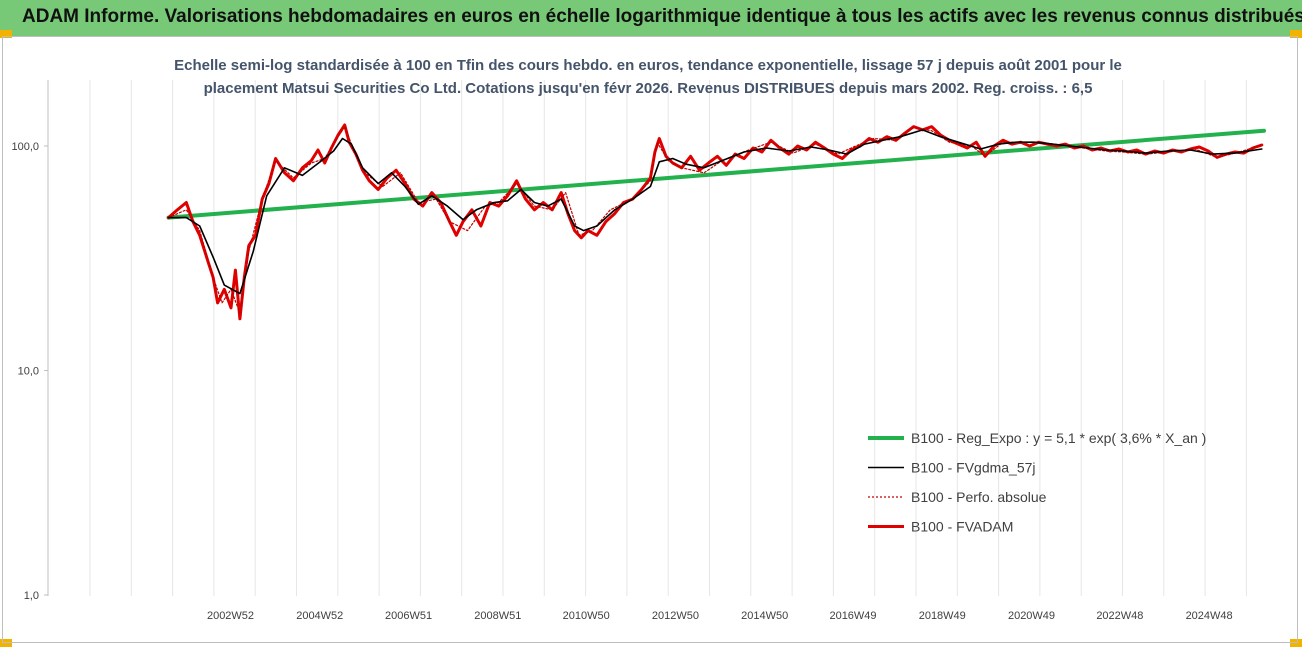 Image resolution: width=1302 pixels, height=647 pixels. I want to click on corner-marker-bottom-right, so click(1296, 643).